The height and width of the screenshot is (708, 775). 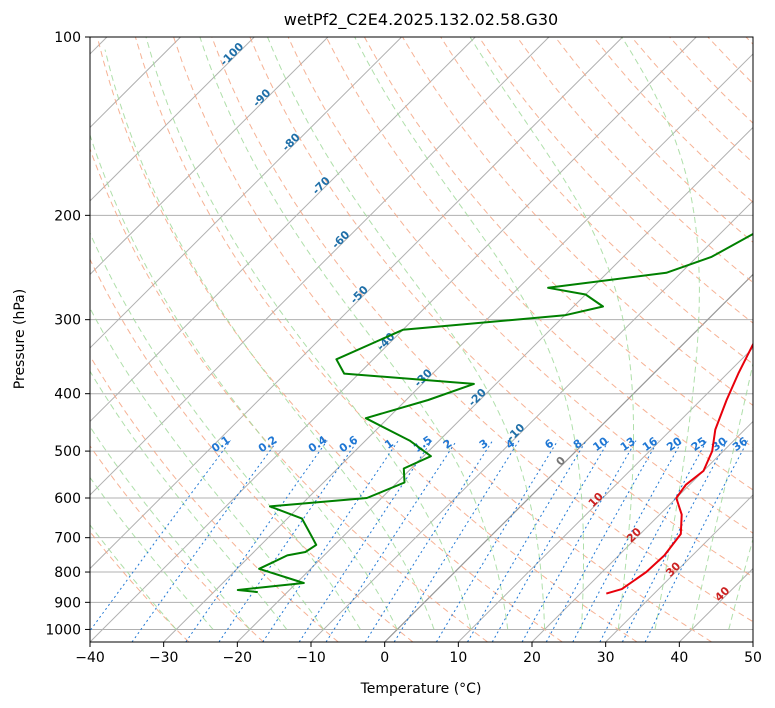 I want to click on isotherm-label: -80, so click(x=291, y=141).